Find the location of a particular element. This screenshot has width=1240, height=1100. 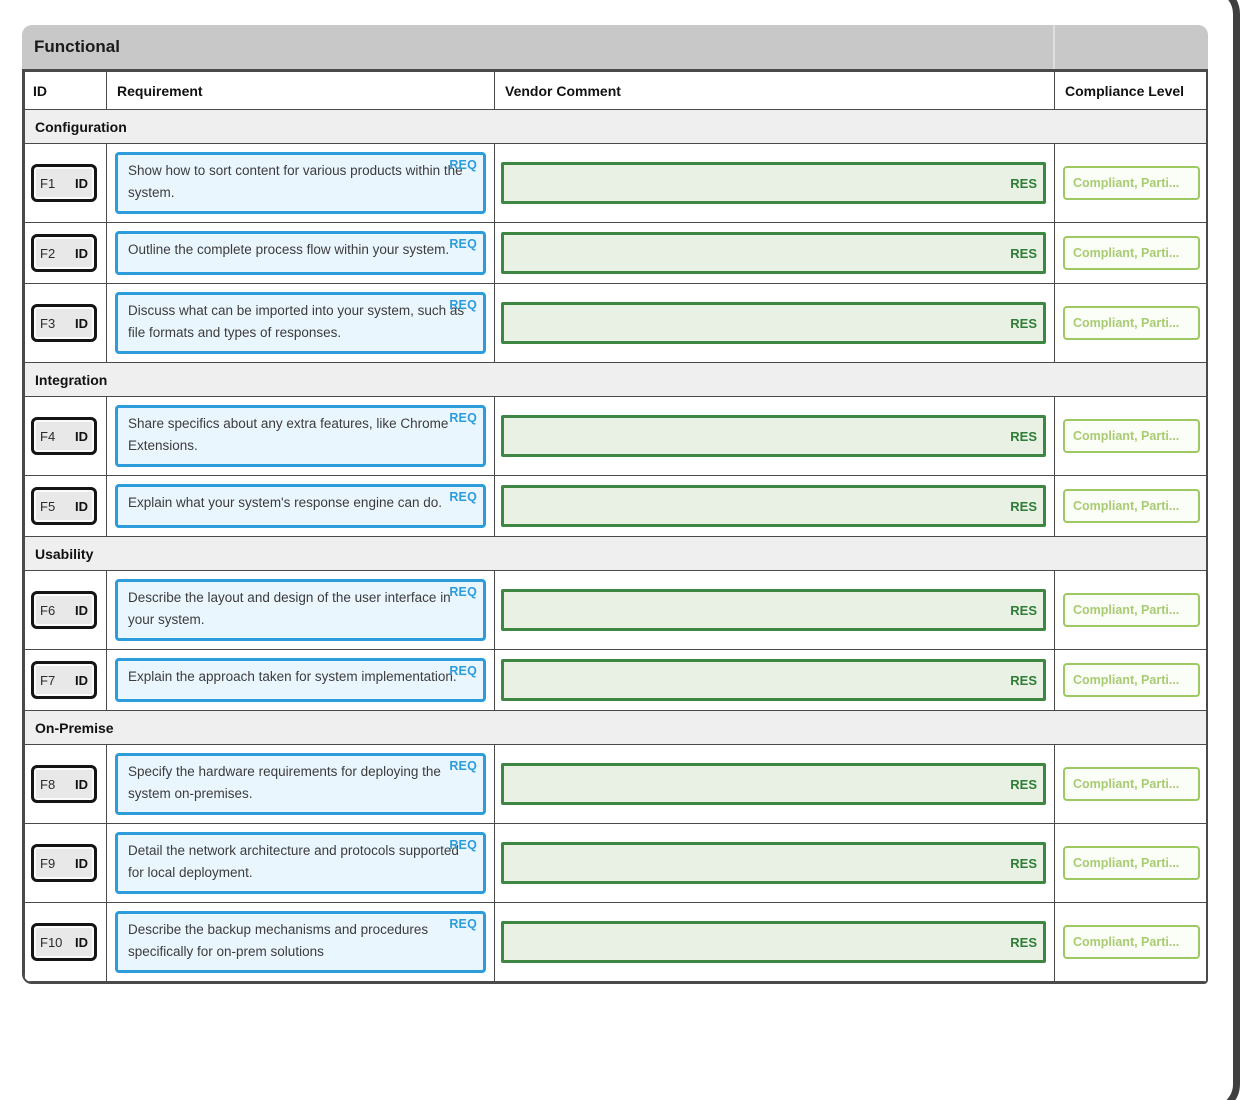

id-badge: F2 ID is located at coordinates (64, 253).